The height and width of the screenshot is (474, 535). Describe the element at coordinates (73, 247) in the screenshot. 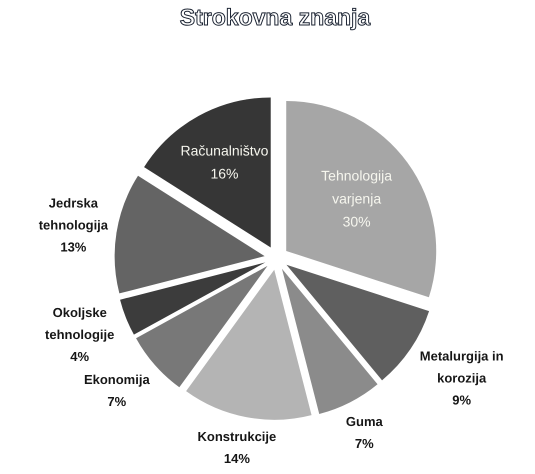

I see `data-label: 13%` at that location.